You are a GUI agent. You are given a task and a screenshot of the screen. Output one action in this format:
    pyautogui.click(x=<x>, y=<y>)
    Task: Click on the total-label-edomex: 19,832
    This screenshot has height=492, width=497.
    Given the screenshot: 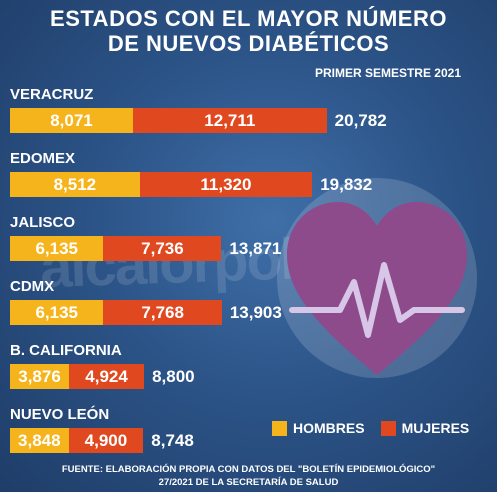 What is the action you would take?
    pyautogui.click(x=346, y=184)
    